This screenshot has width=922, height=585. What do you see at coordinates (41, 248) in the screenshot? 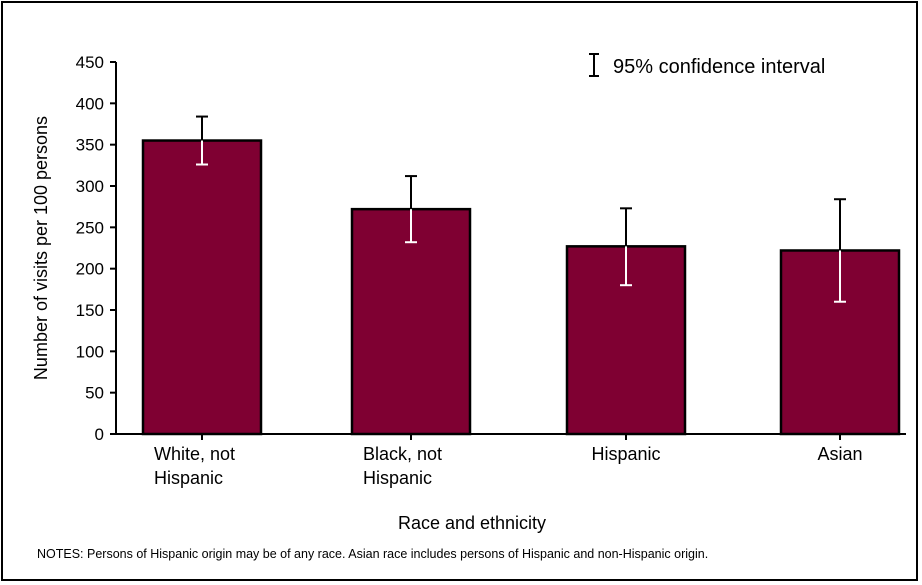
I see `y-axis-title: Number of visits per 100 persons` at bounding box center [41, 248].